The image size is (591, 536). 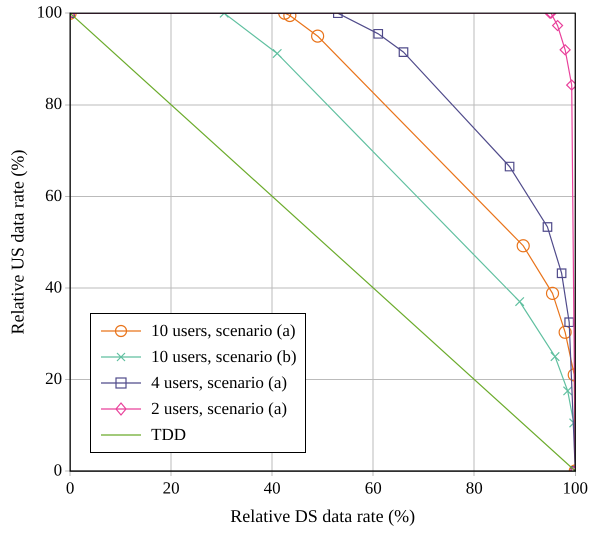 What do you see at coordinates (53, 286) in the screenshot?
I see `y-tick-label: 40` at bounding box center [53, 286].